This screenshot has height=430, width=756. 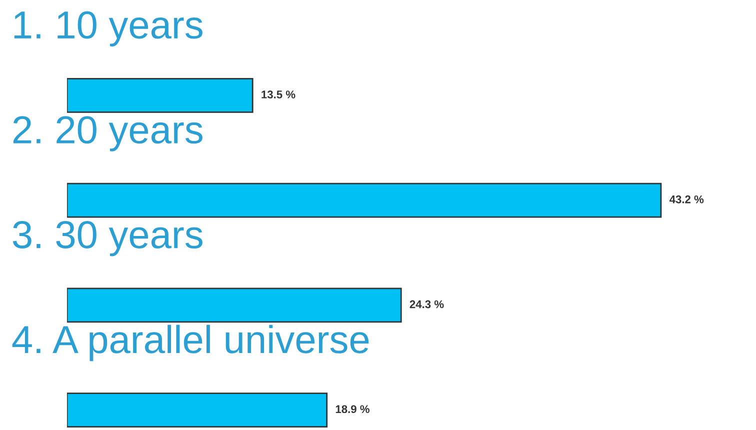 What do you see at coordinates (107, 238) in the screenshot?
I see `y-tick-label: 3. 30 years` at bounding box center [107, 238].